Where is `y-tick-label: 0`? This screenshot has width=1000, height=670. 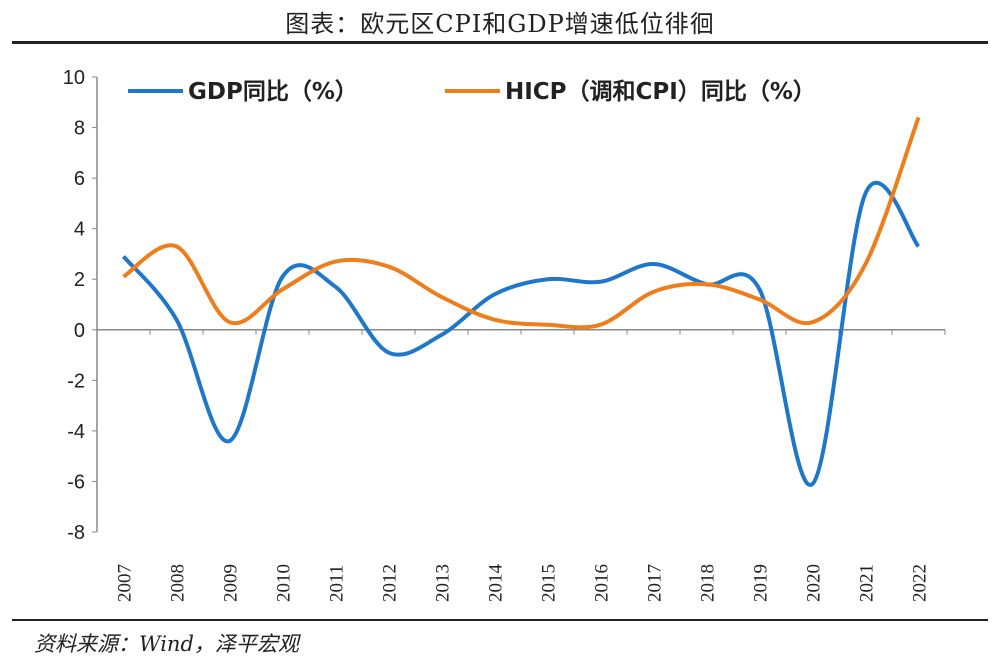
y-tick-label: 0 is located at coordinates (79, 331).